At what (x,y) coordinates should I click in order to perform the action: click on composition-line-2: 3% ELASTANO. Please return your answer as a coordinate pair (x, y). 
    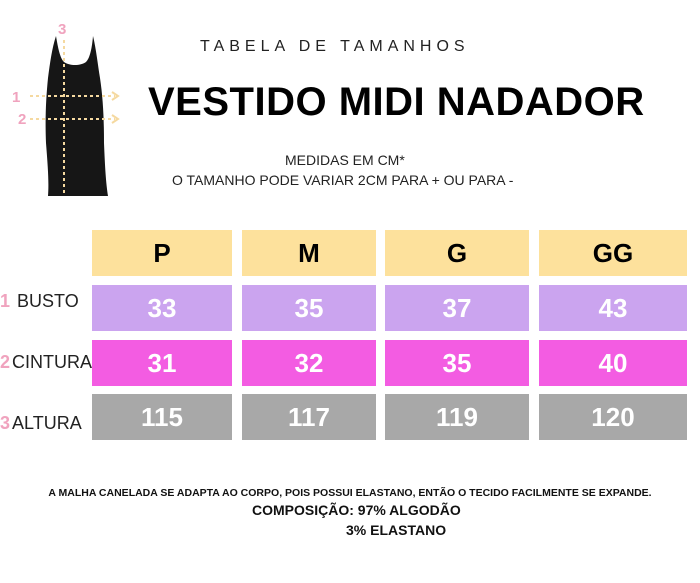
    Looking at the image, I should click on (396, 530).